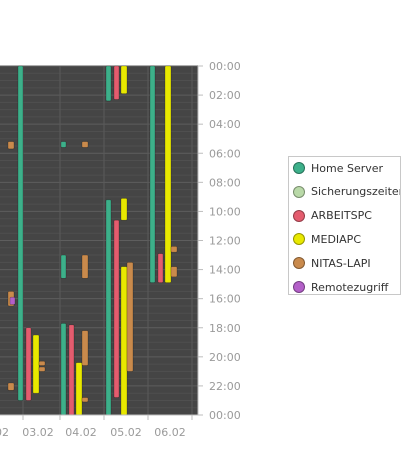 The height and width of the screenshot is (457, 401). I want to click on legend-label: ARBEITSPC, so click(341, 216).